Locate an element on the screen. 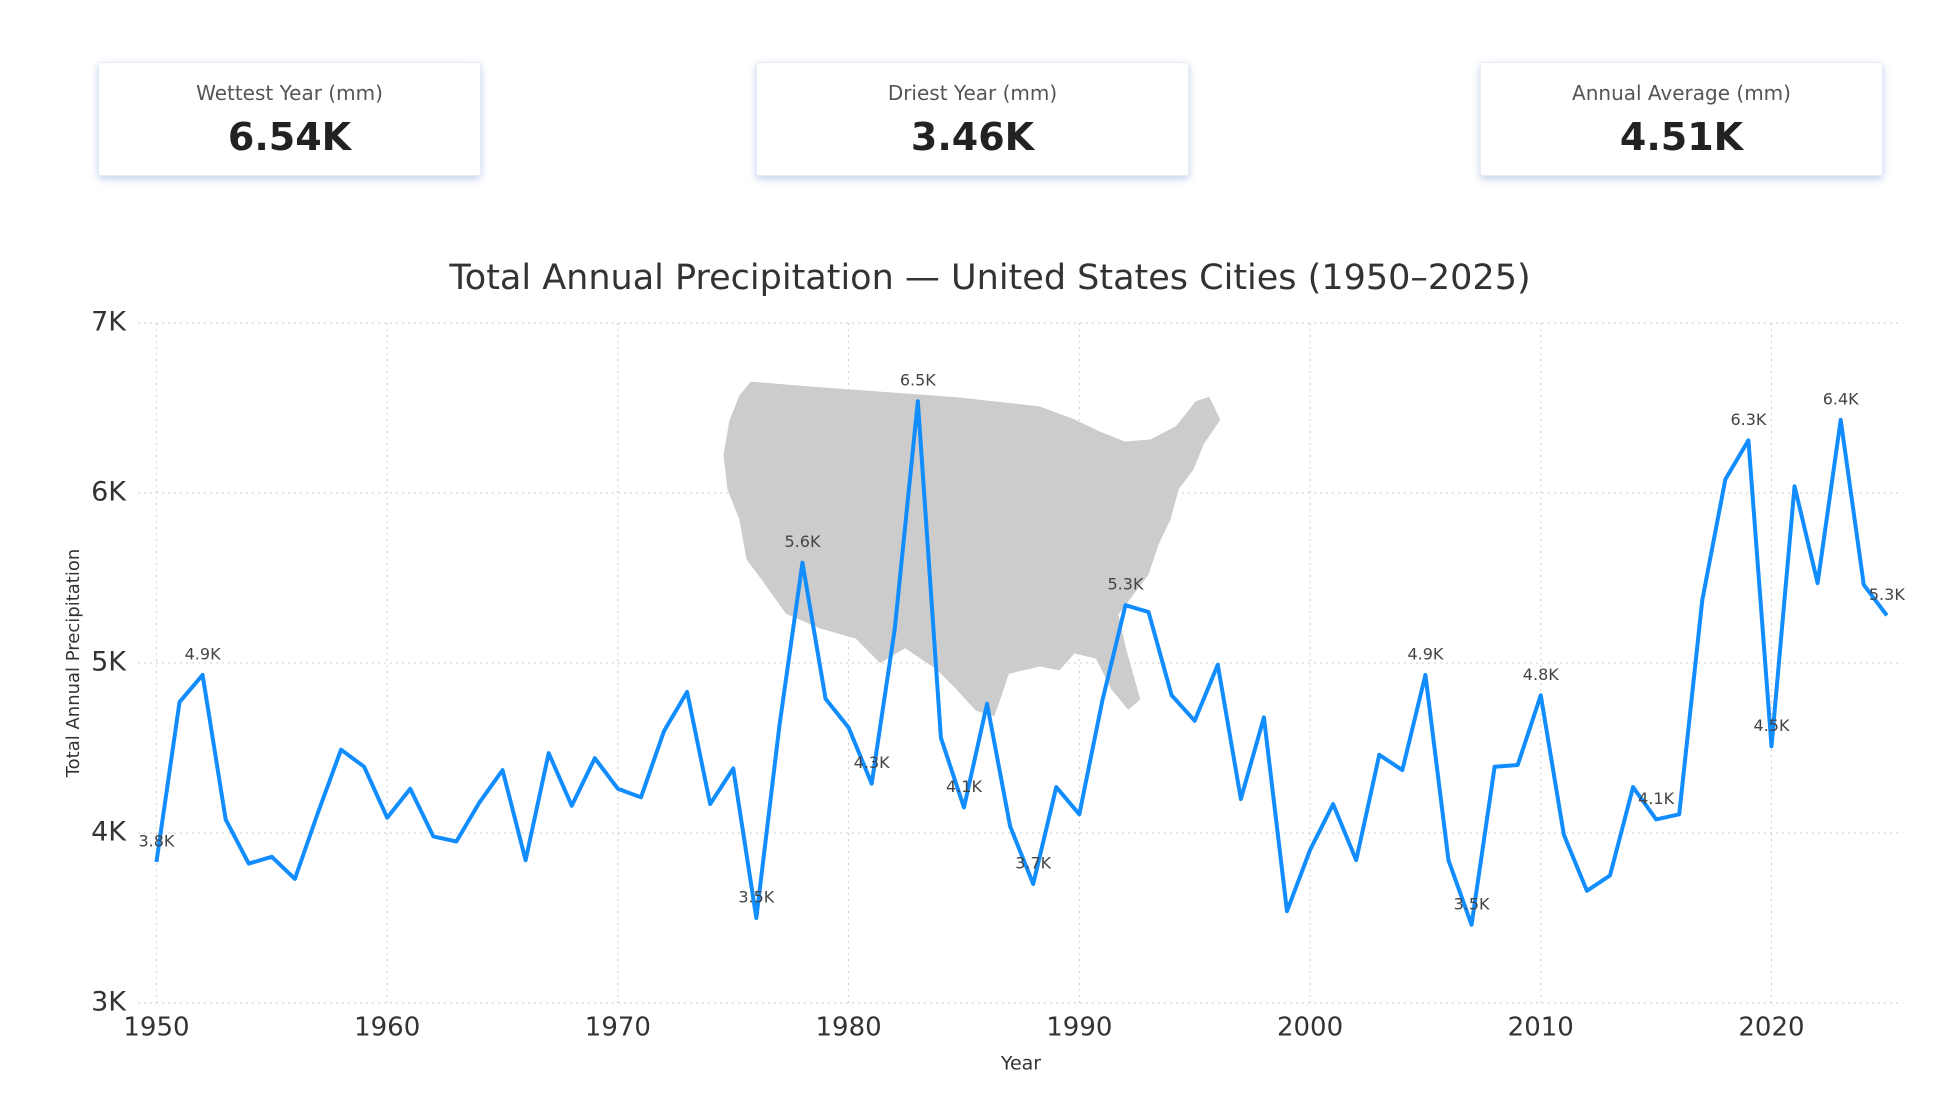 This screenshot has height=1095, width=1947. kpi-card: Driest Year (mm) 3.46K is located at coordinates (972, 119).